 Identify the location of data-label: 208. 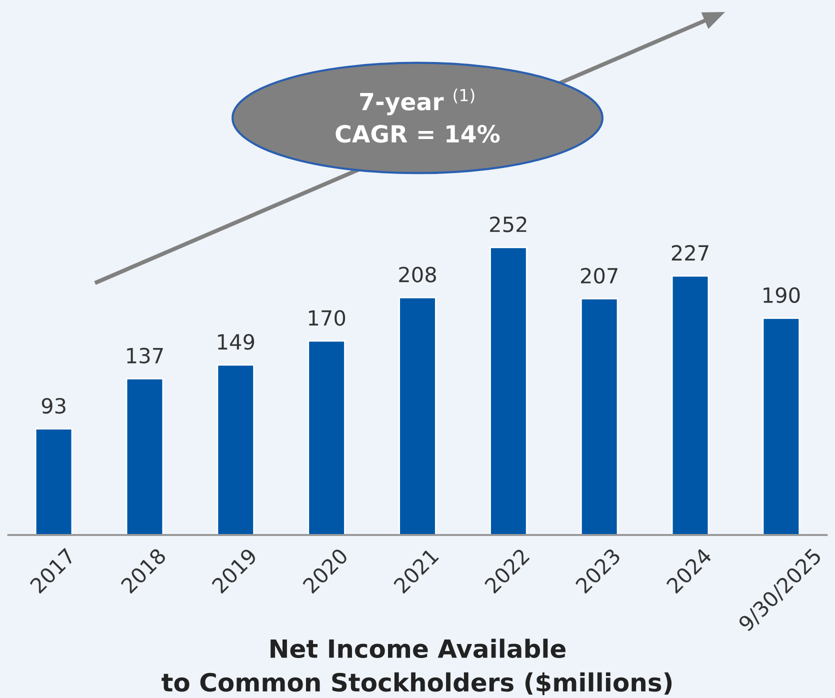
(417, 274).